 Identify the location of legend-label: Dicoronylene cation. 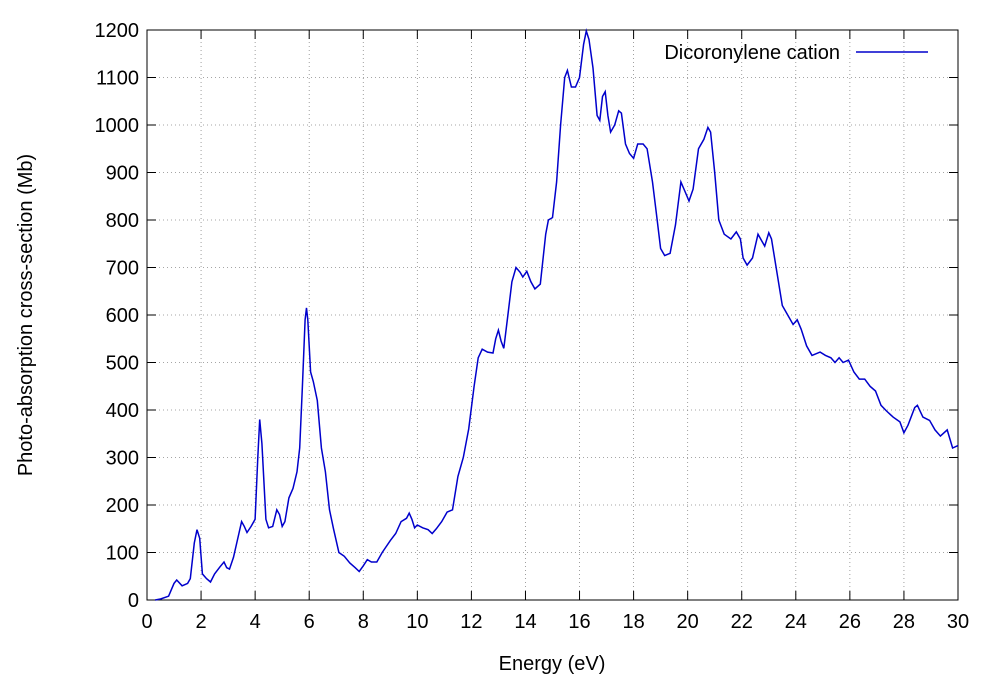
(752, 53).